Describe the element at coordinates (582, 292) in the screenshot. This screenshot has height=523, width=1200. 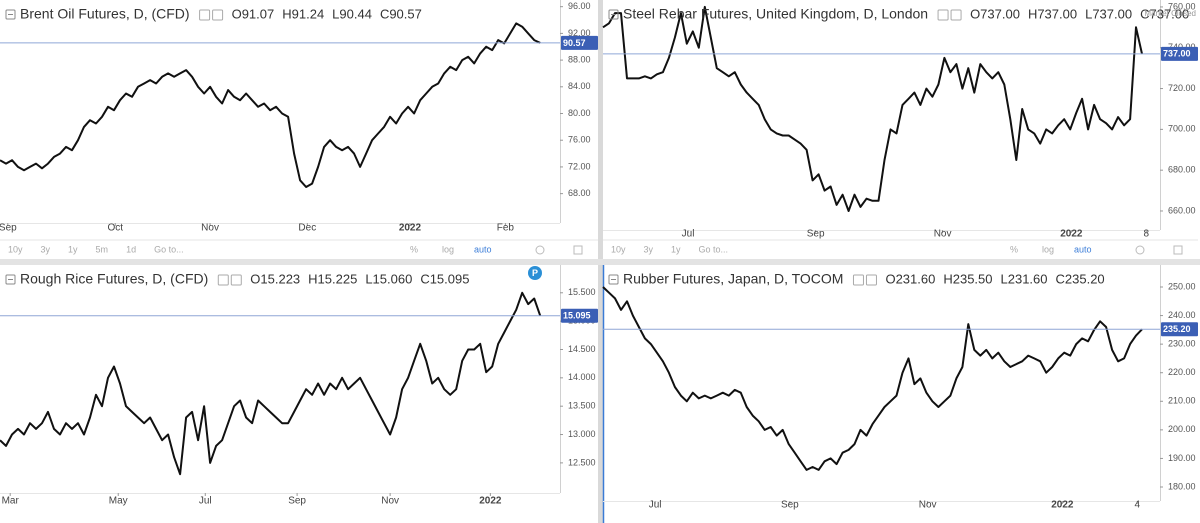
I see `y-tick-label: 15.500` at that location.